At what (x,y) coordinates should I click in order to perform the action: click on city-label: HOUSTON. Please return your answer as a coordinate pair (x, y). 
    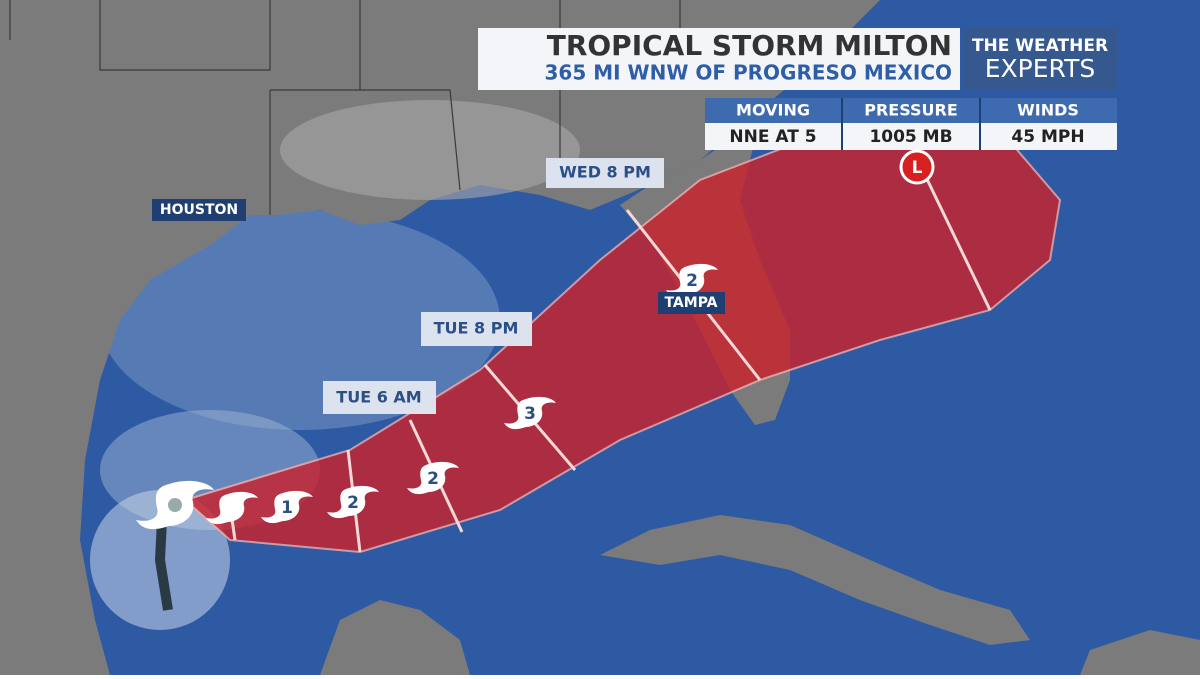
    Looking at the image, I should click on (199, 210).